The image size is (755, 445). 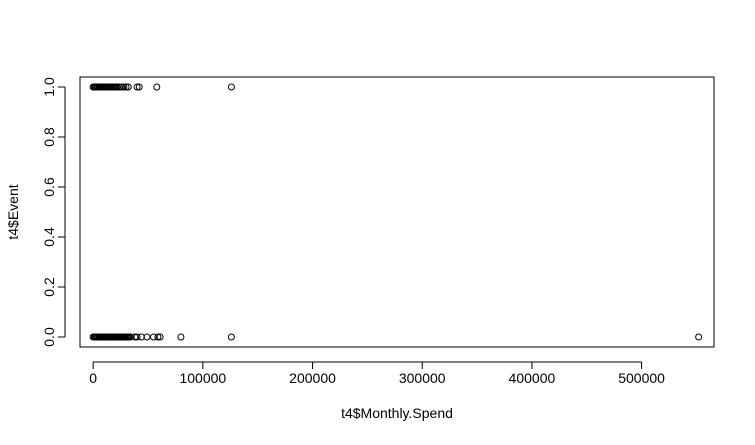 I want to click on y-tick-label: 0.0, so click(x=49, y=337).